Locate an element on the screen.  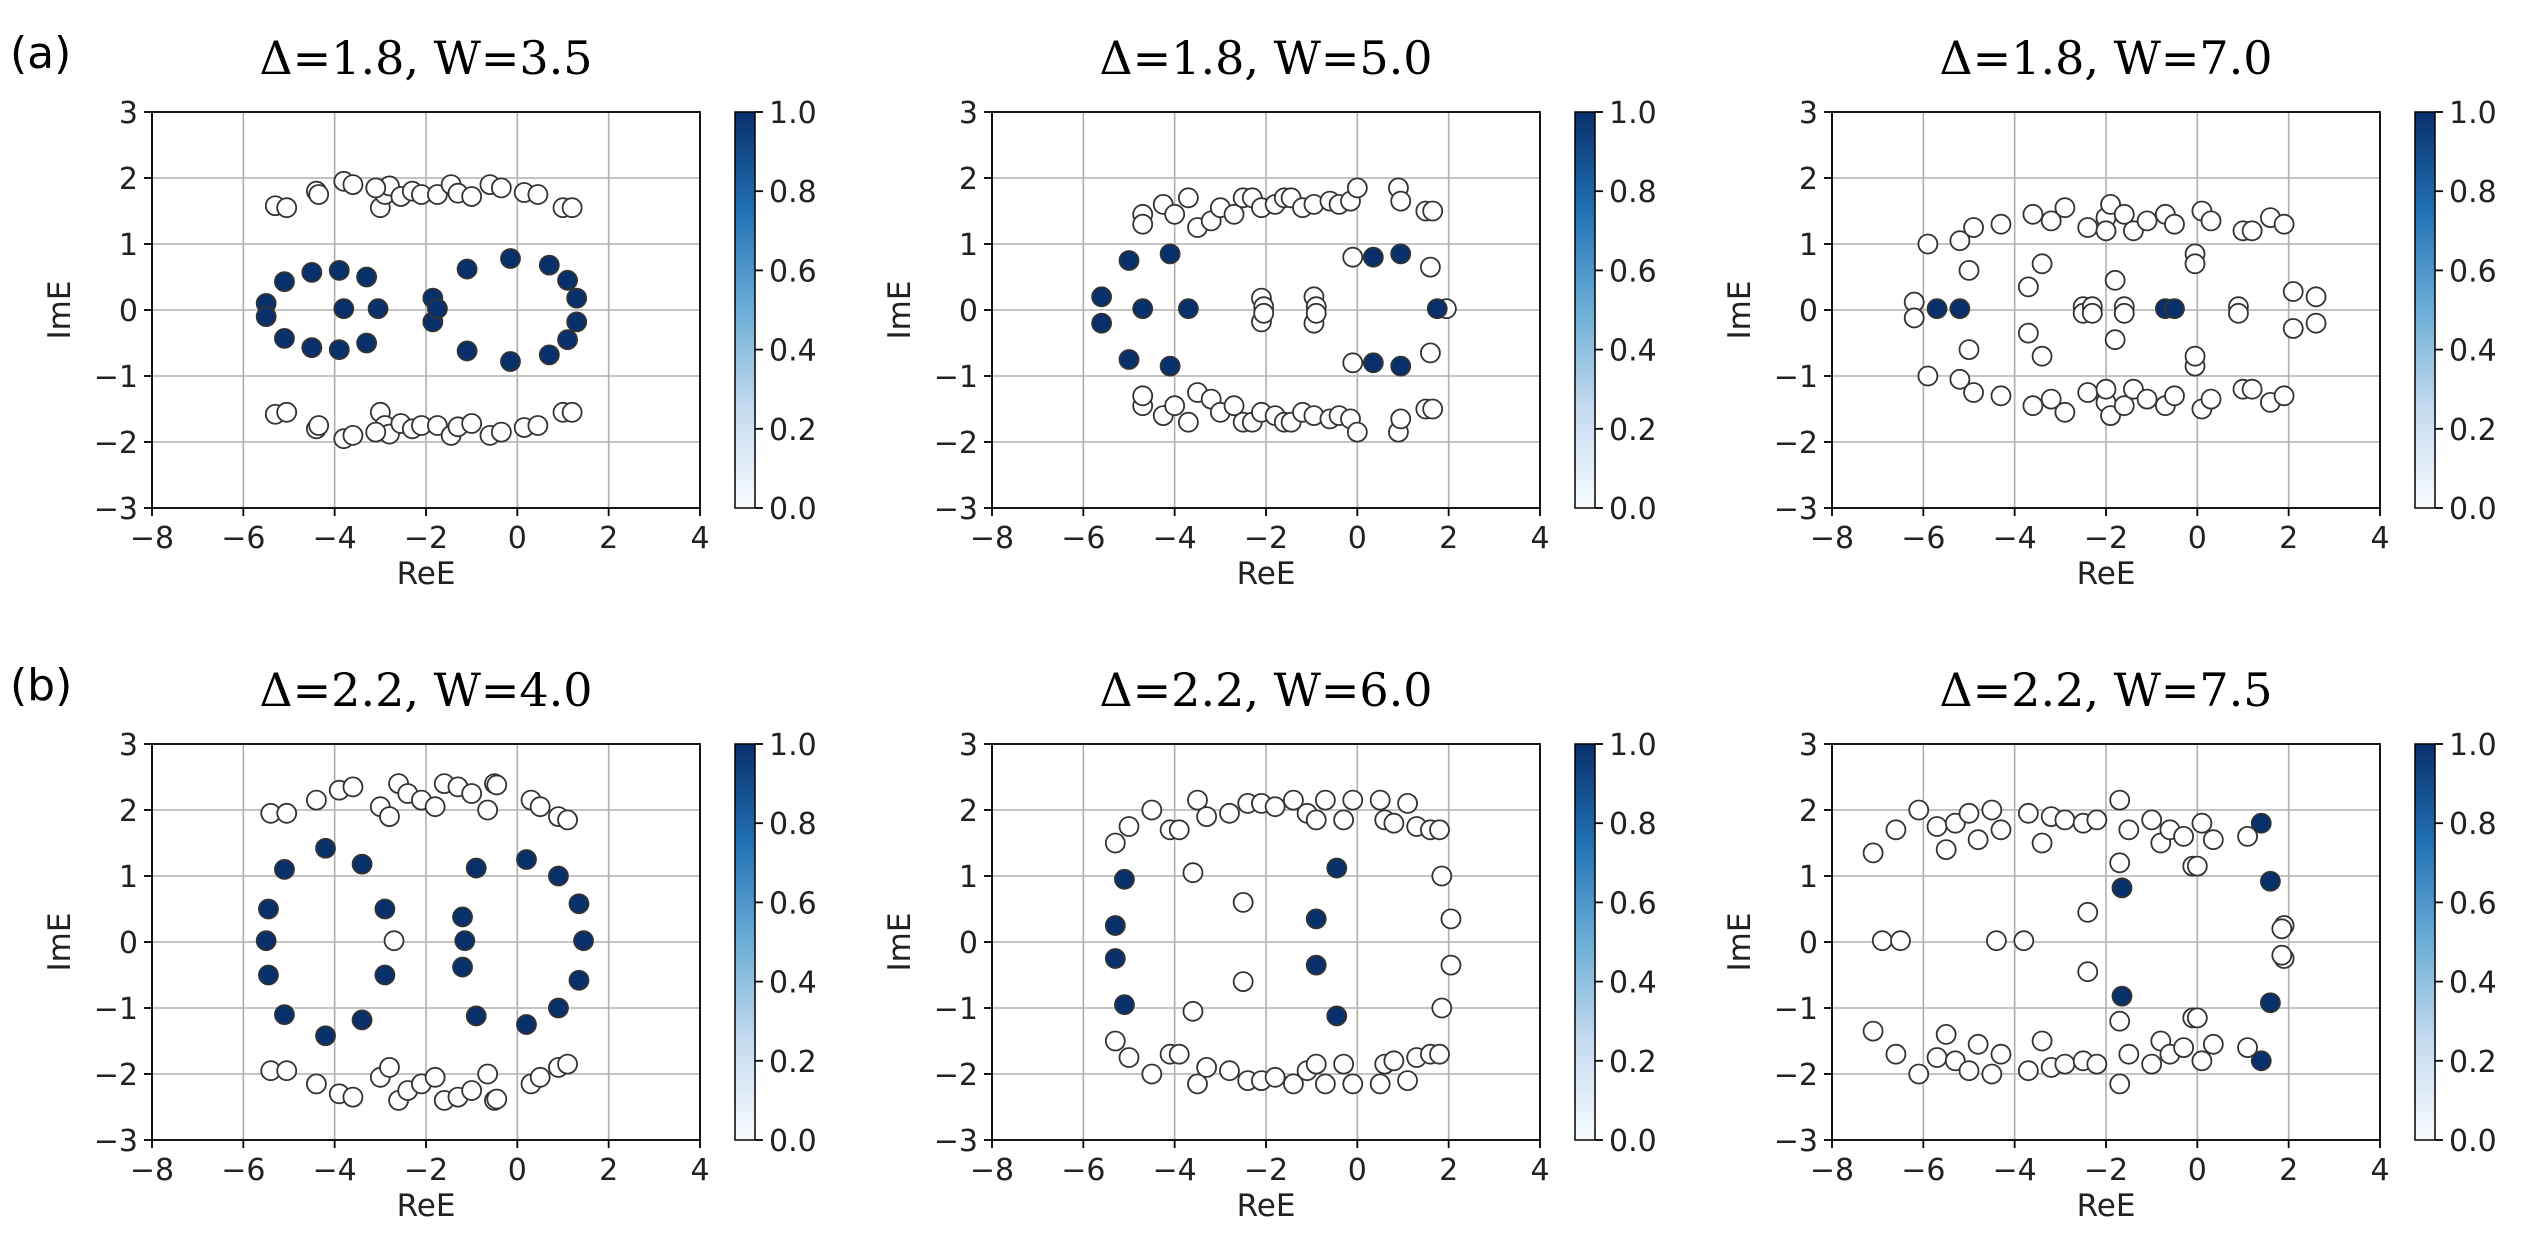
colorbar-tick-label: 0.6 is located at coordinates (2473, 271).